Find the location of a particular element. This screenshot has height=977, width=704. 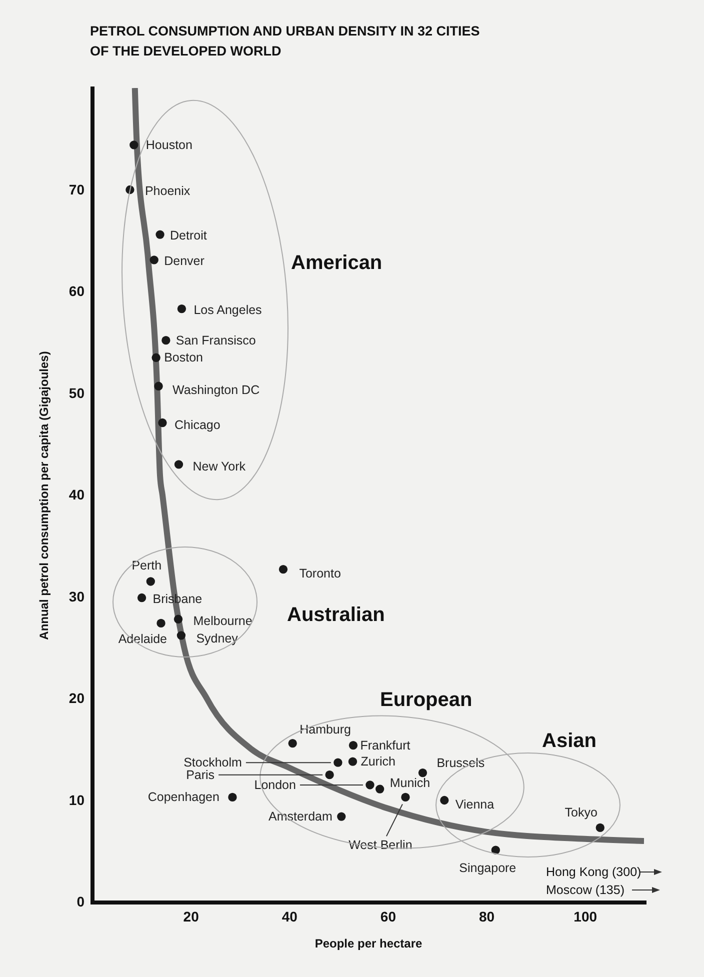

y-tick-label: 60 is located at coordinates (76, 291).